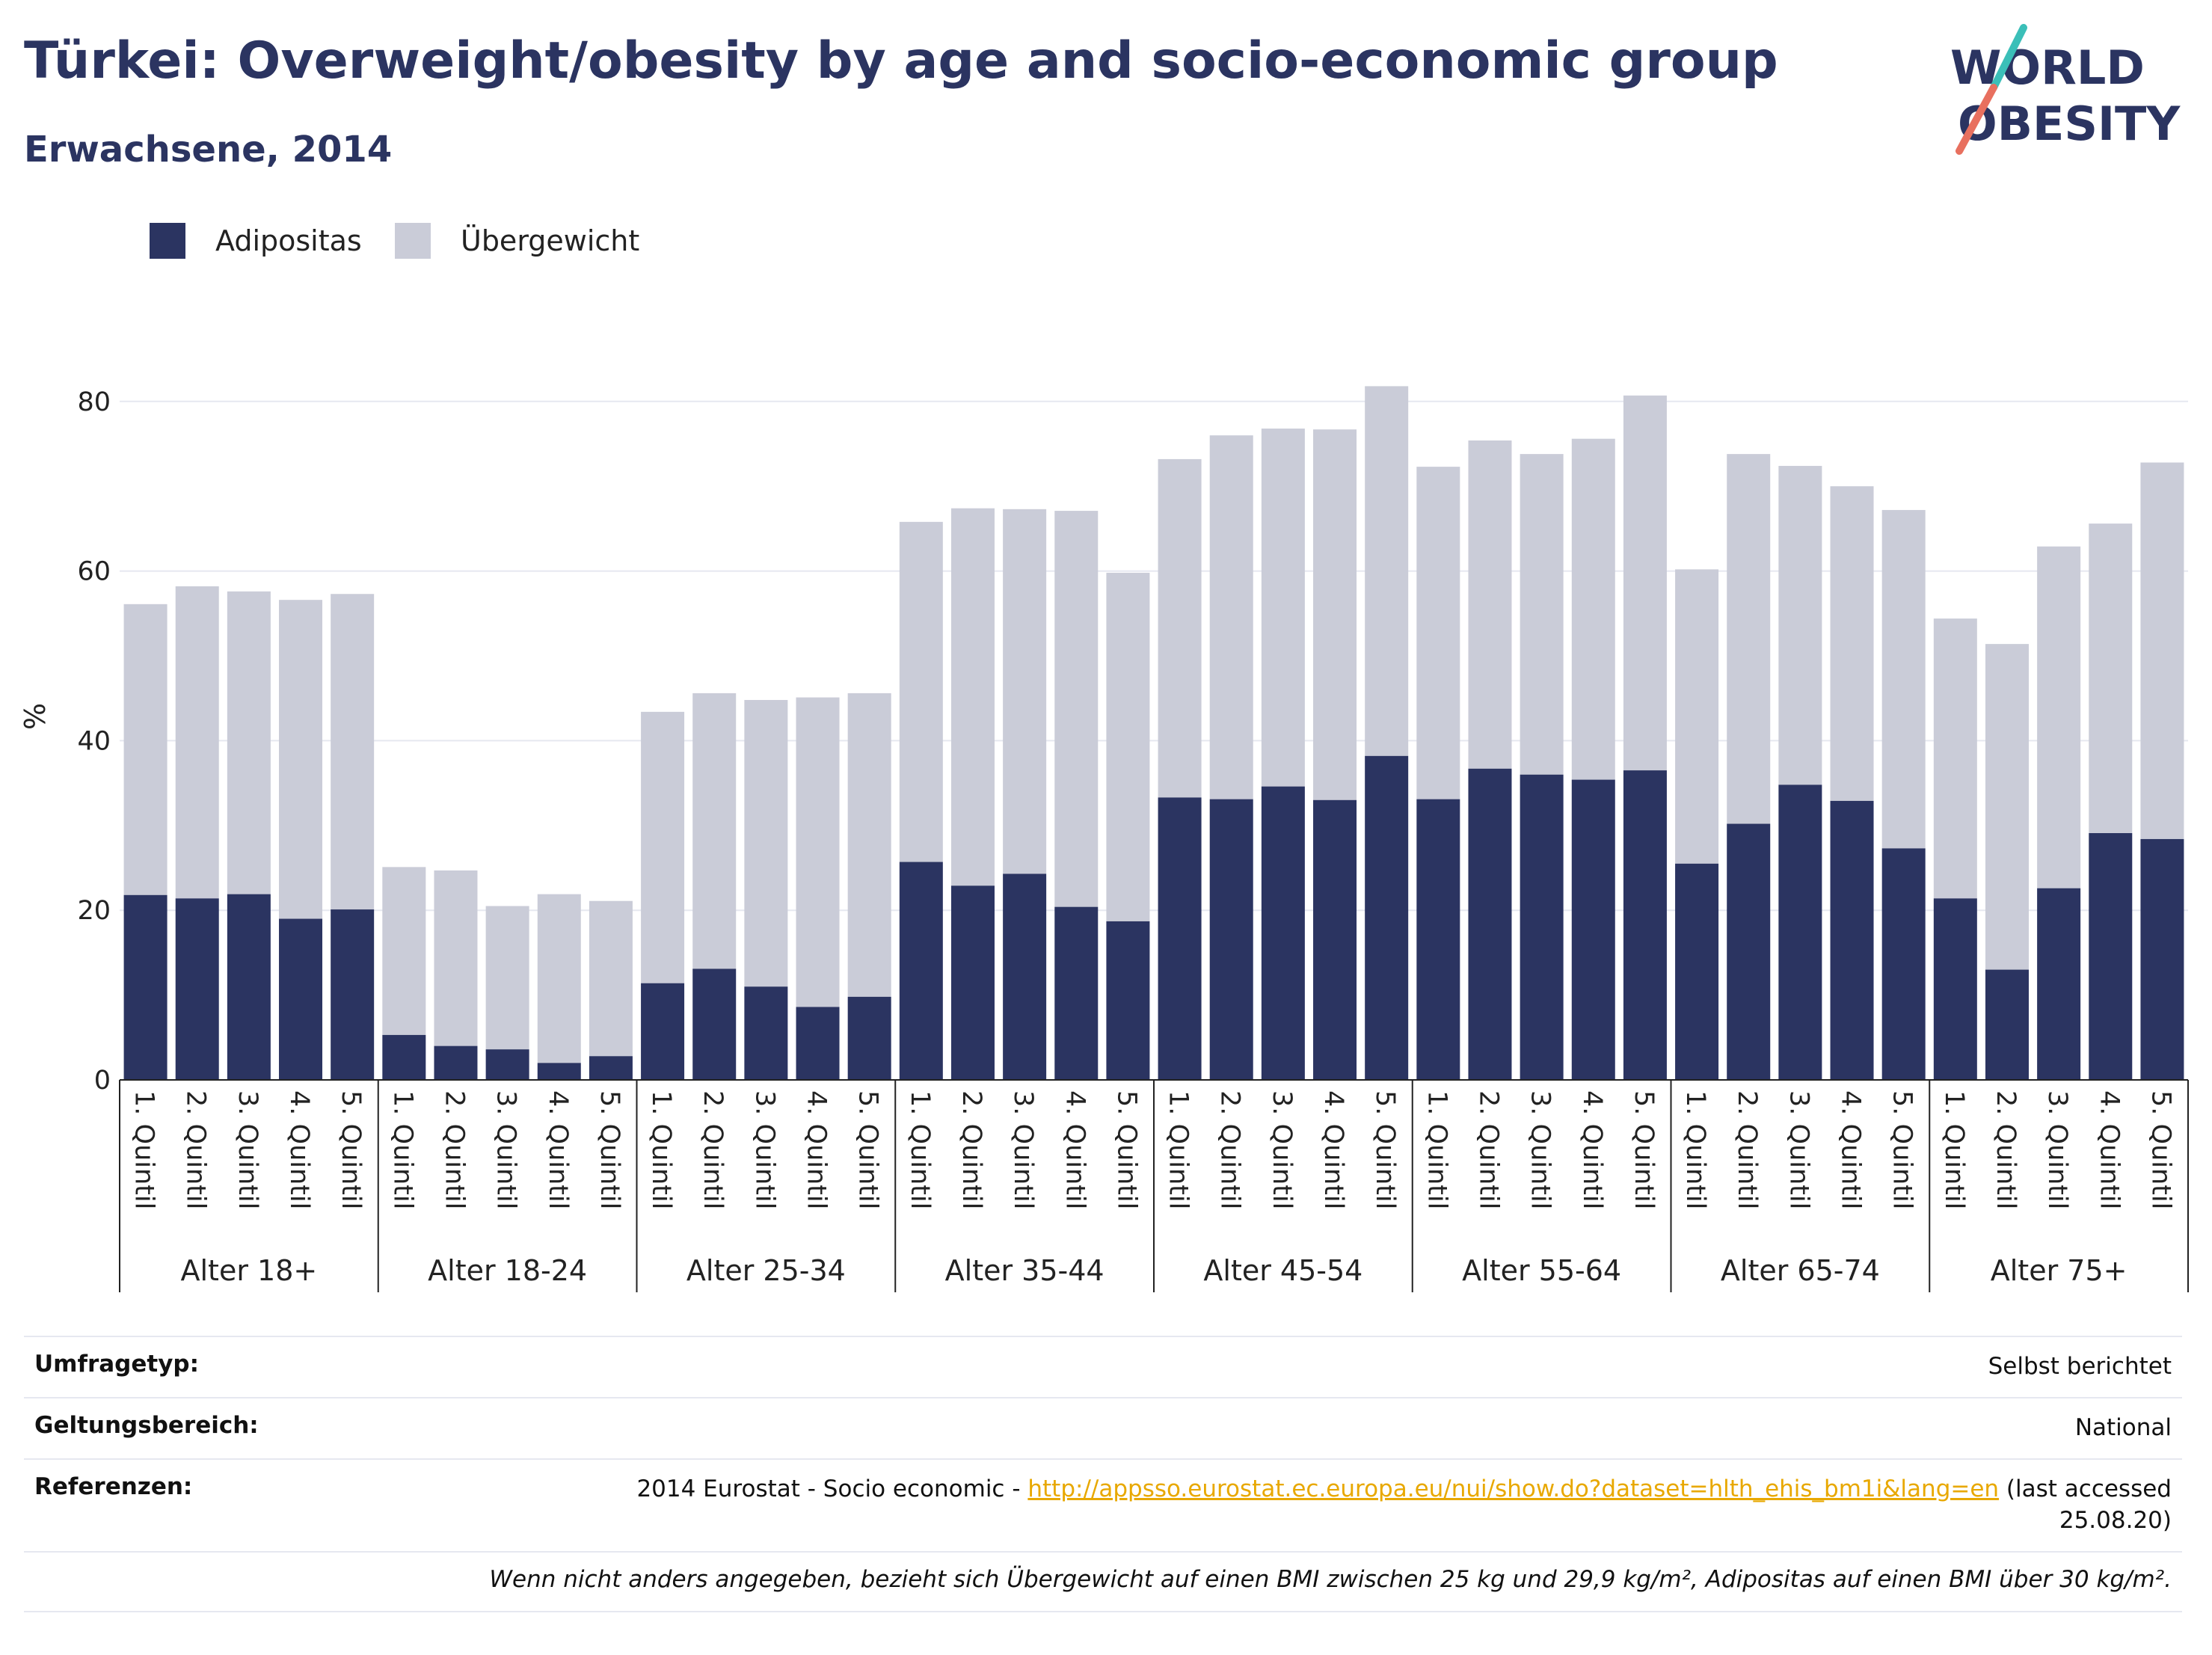 This screenshot has width=2212, height=1655. I want to click on logo-text-world: WORLD, so click(2047, 67).